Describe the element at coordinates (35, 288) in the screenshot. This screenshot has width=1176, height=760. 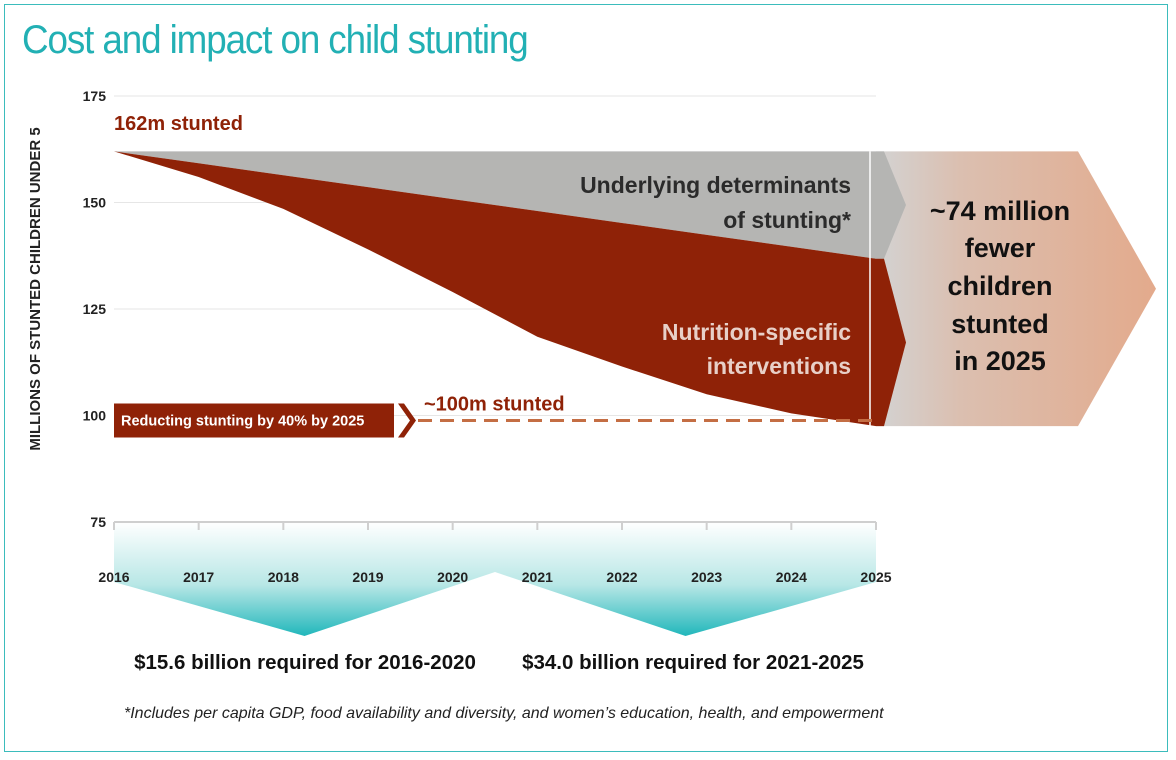
I see `y-axis-title: MILLIONS OF STUNTED CHILDREN UNDER 5` at that location.